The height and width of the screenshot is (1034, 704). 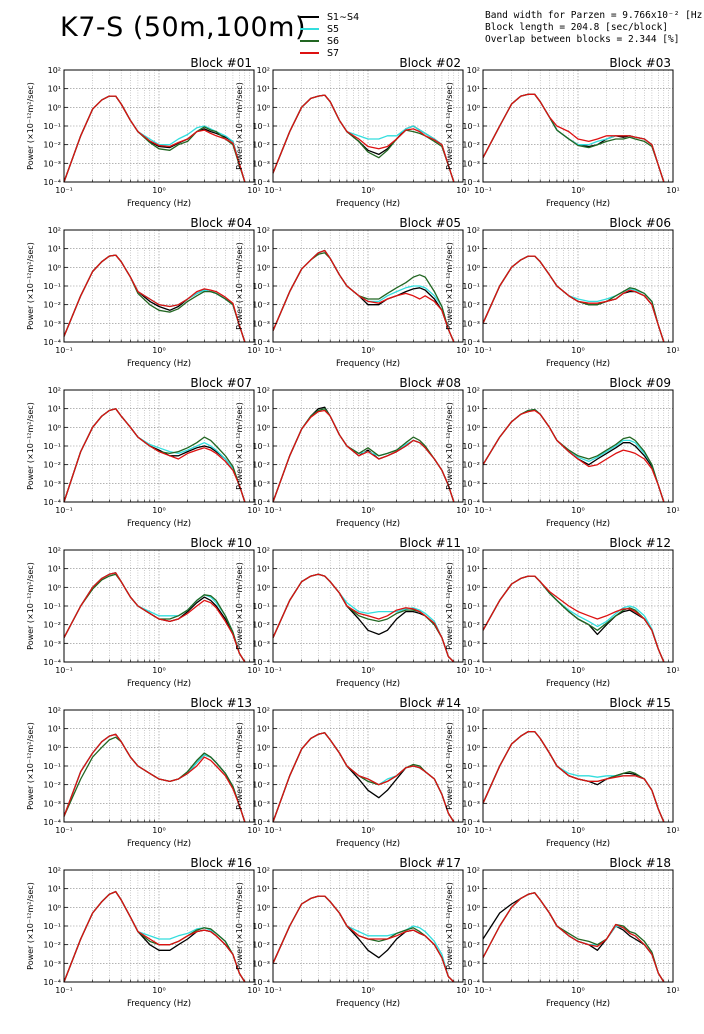 I want to click on legend-item-s7: S7, so click(x=360, y=53).